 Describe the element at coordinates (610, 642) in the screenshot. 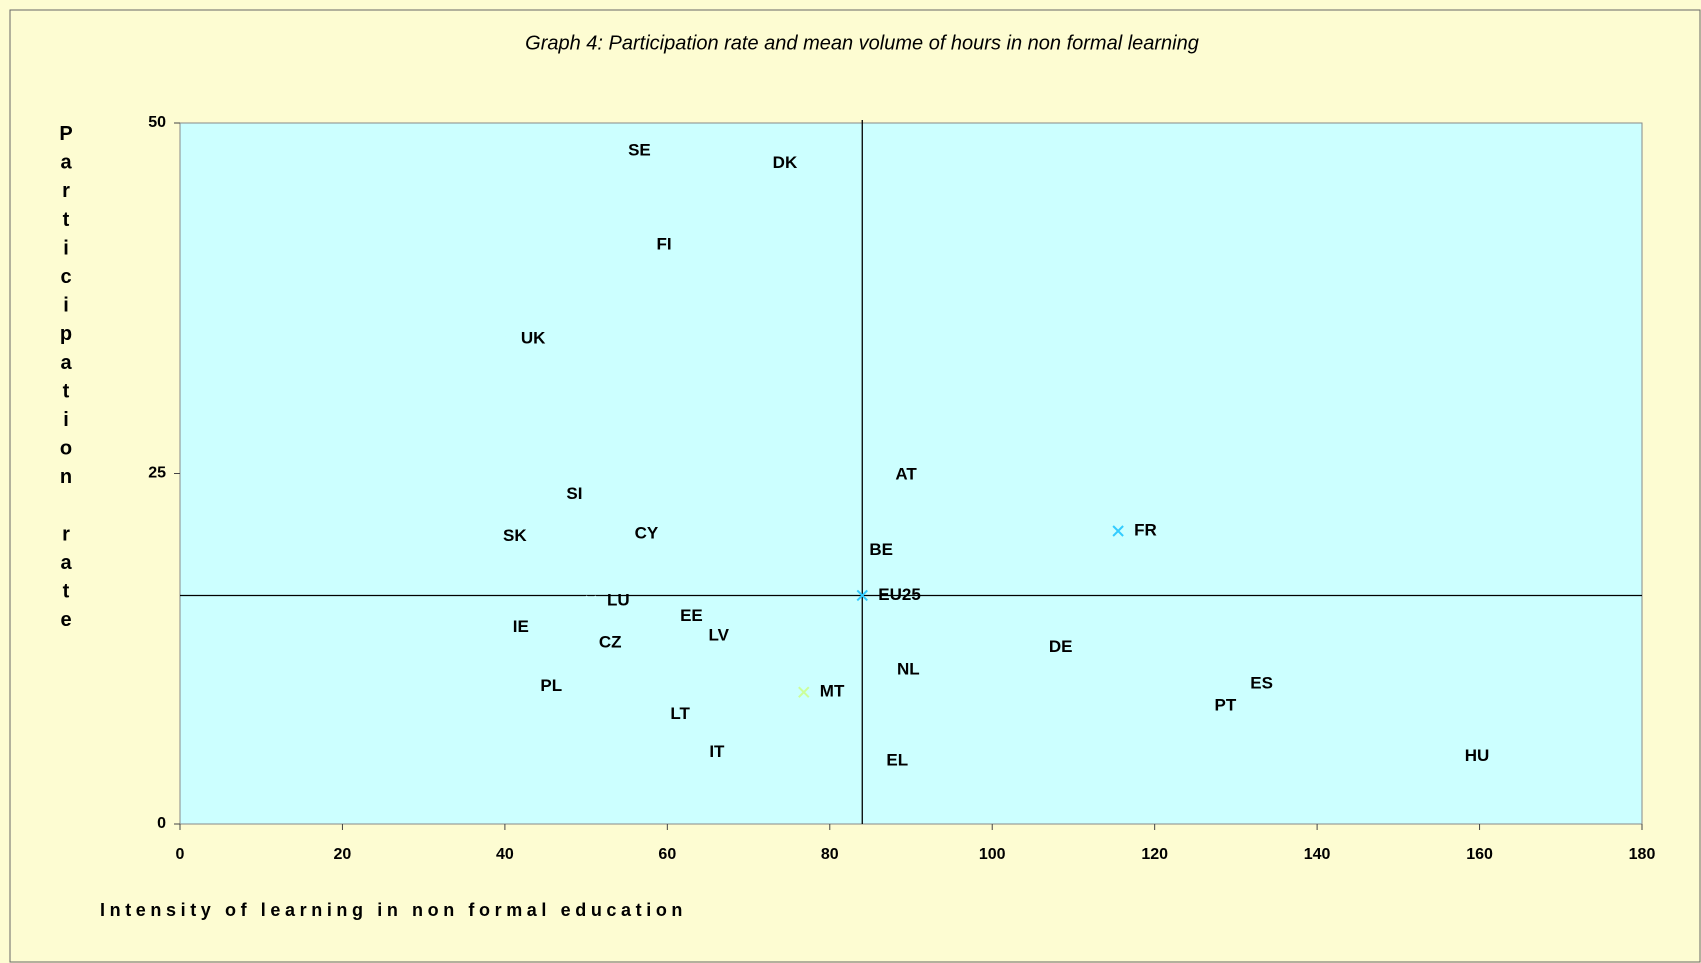

I see `point-label: CZ` at that location.